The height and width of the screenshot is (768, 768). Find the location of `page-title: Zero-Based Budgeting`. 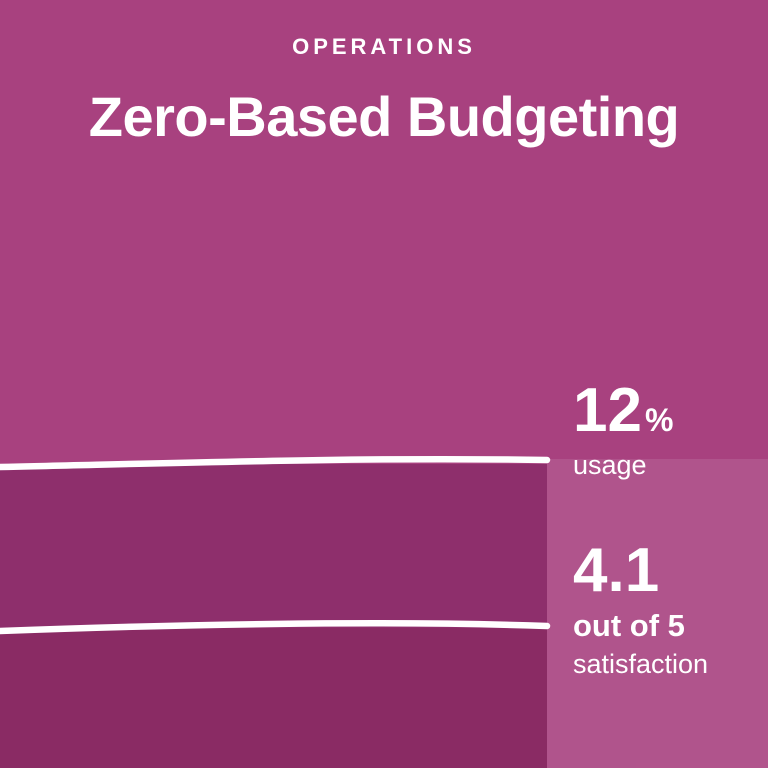

page-title: Zero-Based Budgeting is located at coordinates (384, 116).